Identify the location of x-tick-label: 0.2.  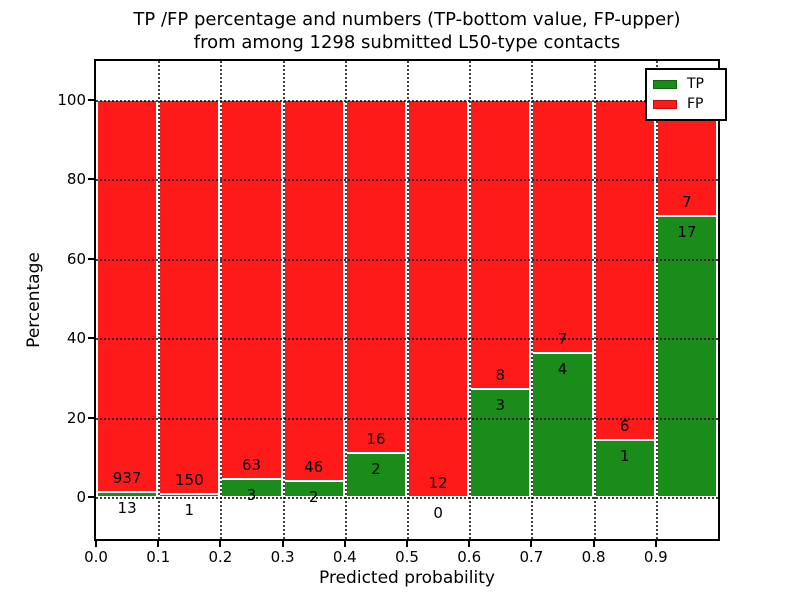
(220, 557).